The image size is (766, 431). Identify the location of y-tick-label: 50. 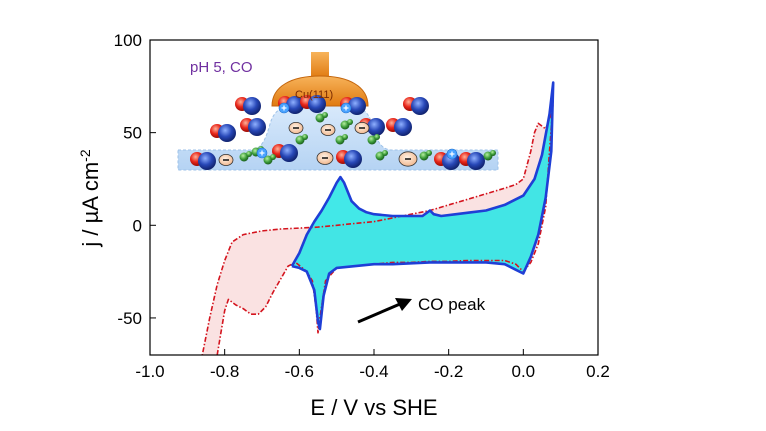
(132, 133).